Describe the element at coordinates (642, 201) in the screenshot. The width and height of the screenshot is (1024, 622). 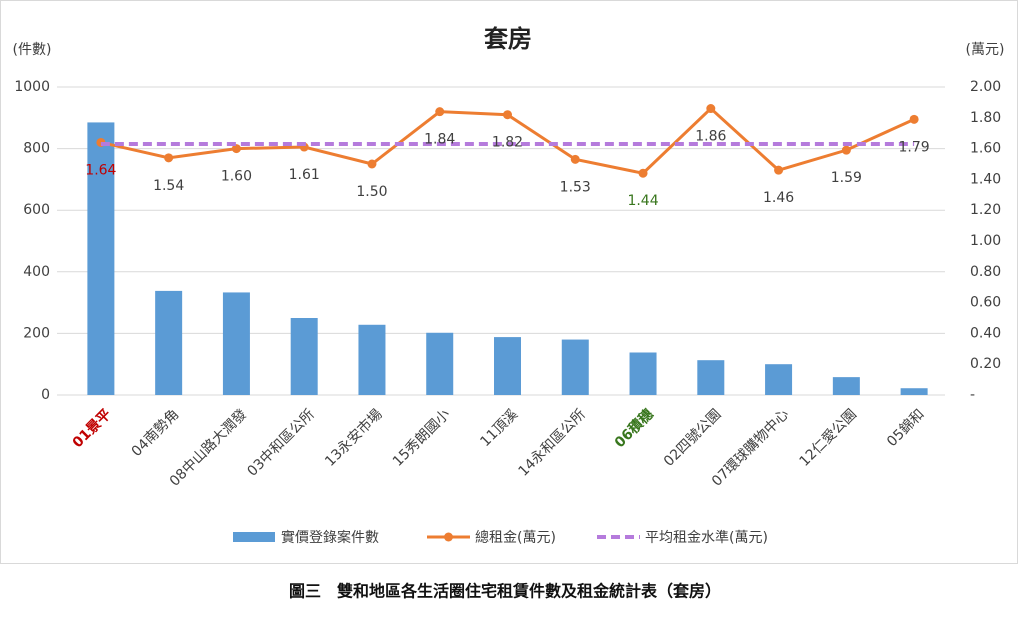
I see `data-label: 1.44` at that location.